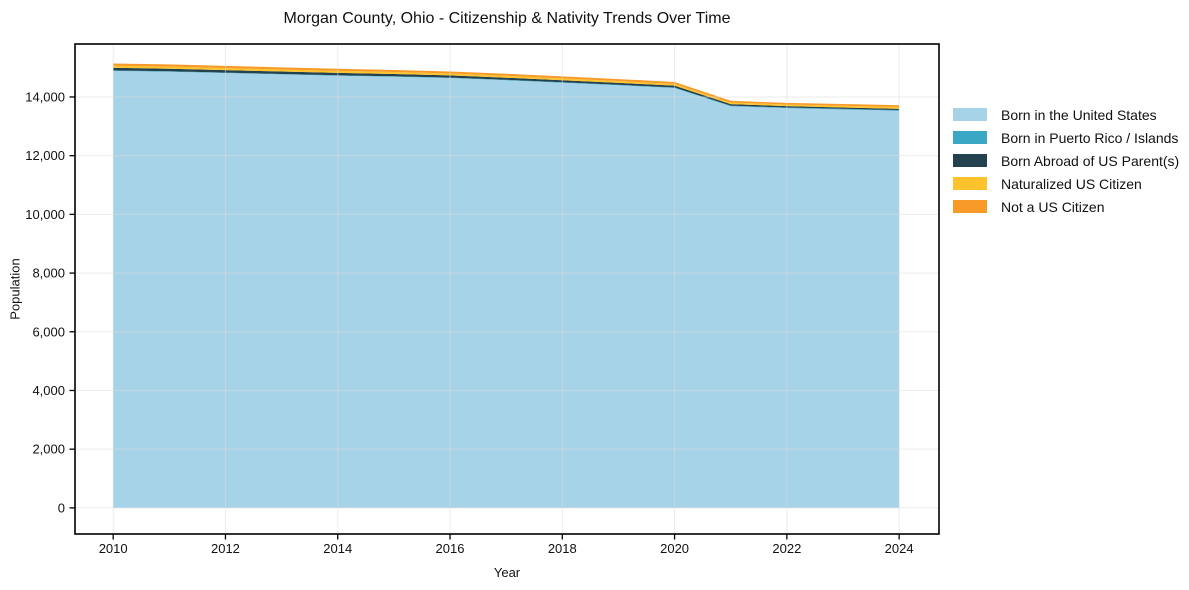 The width and height of the screenshot is (1189, 590). I want to click on legend-item: Born in Puerto Rico / Islands, so click(1066, 137).